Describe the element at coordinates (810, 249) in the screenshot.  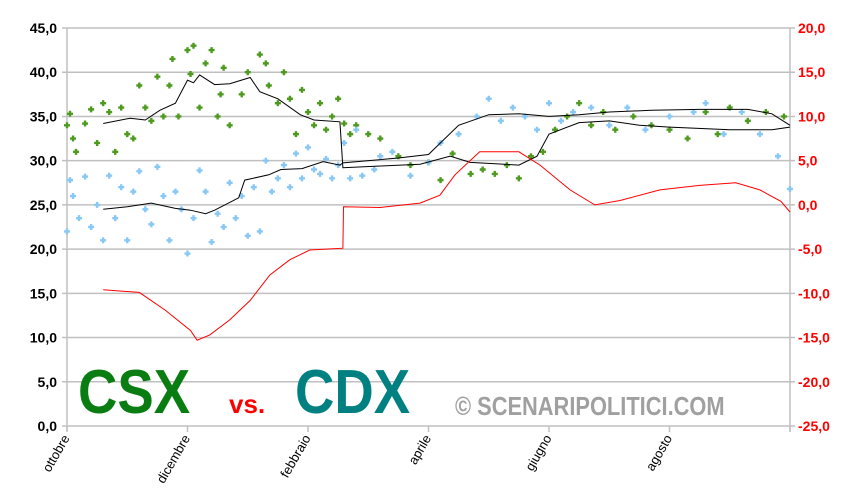
I see `y2-tick-label: -5,0` at that location.